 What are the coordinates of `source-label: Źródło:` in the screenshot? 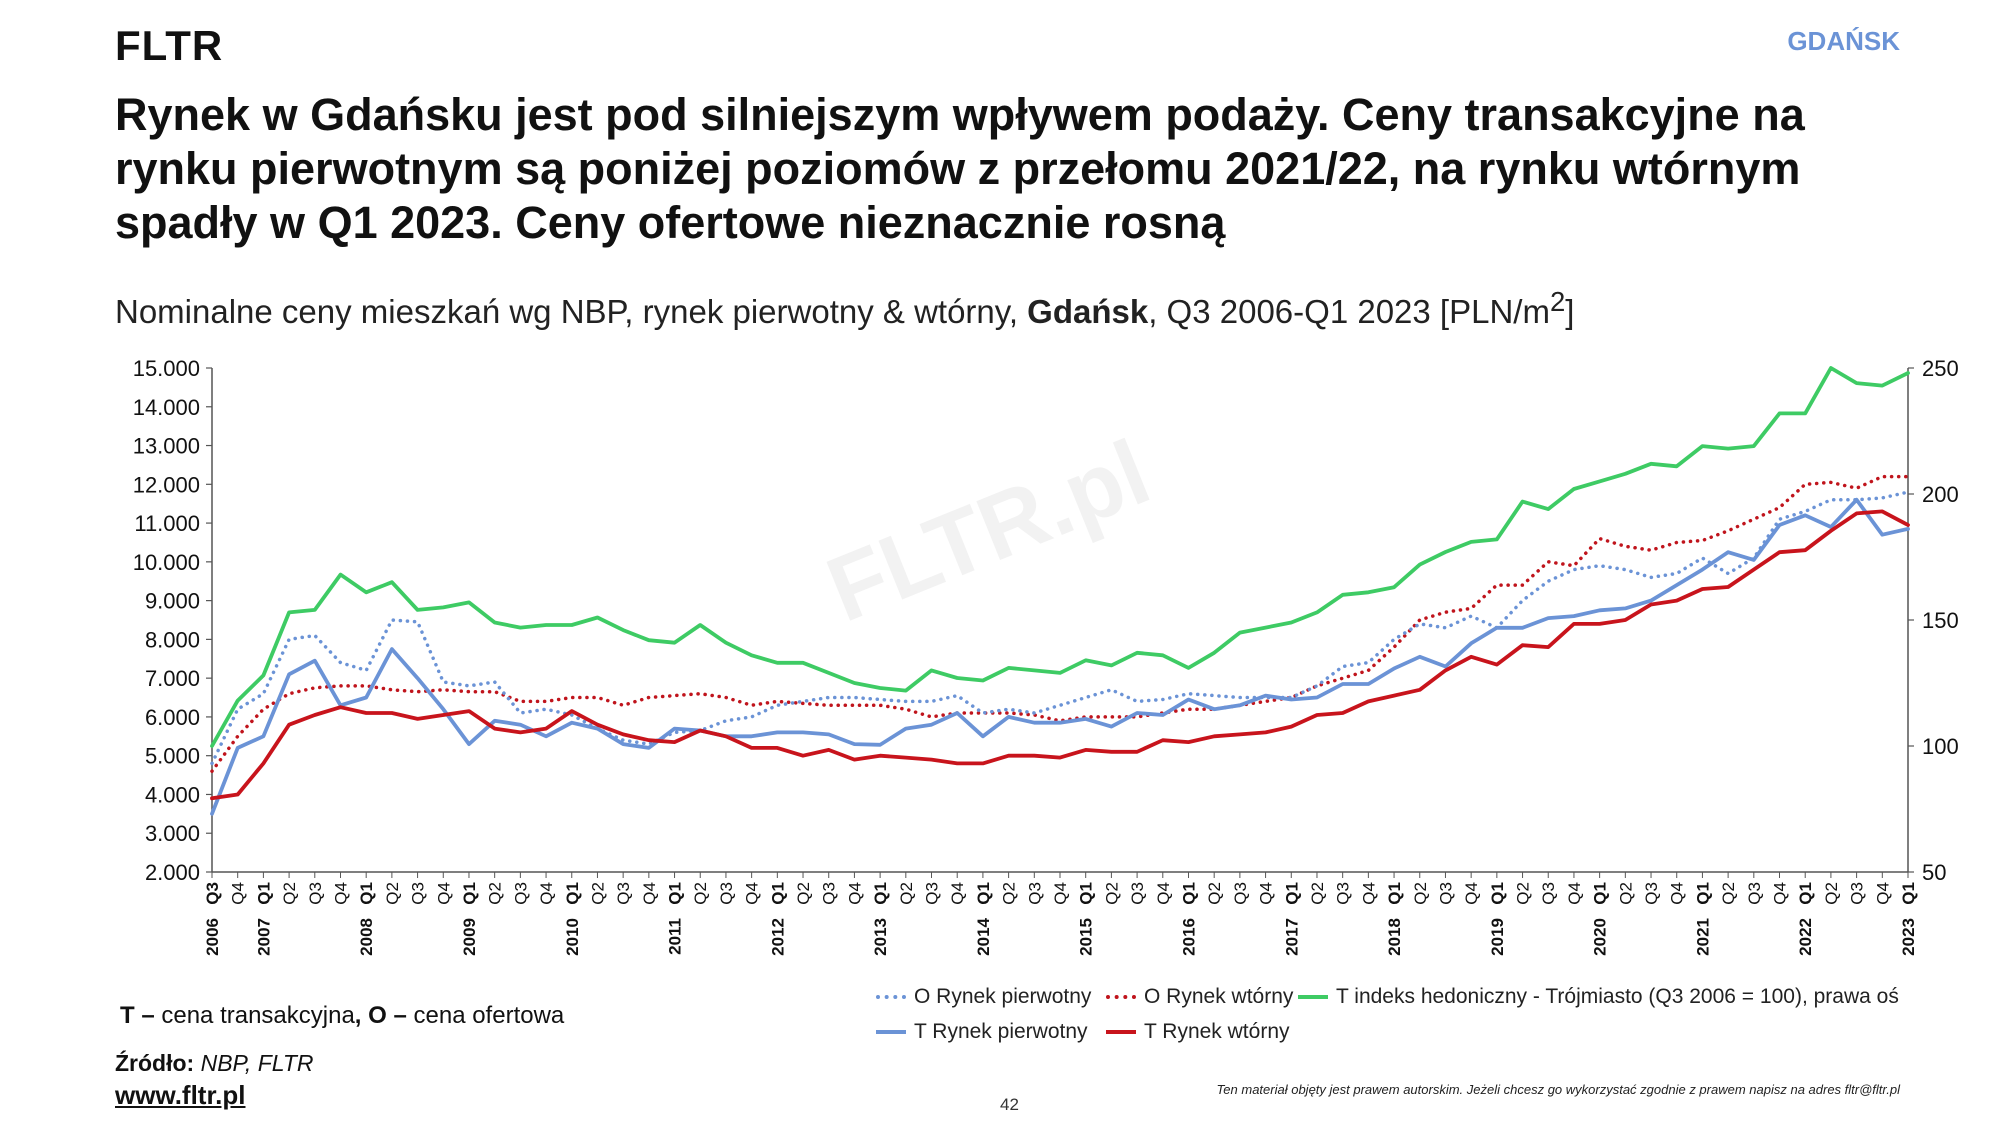 It's located at (155, 1063).